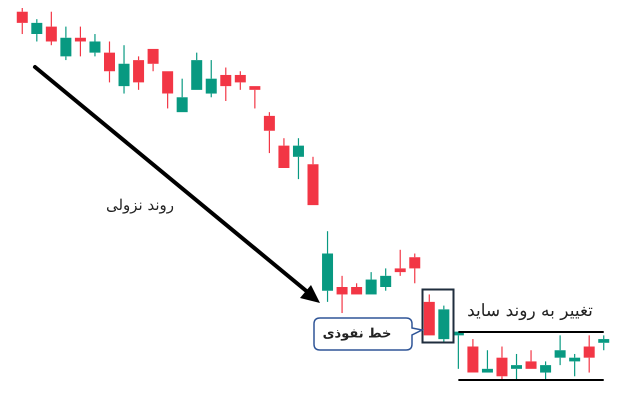  What do you see at coordinates (140, 205) in the screenshot?
I see `annotation: روند نزولی` at bounding box center [140, 205].